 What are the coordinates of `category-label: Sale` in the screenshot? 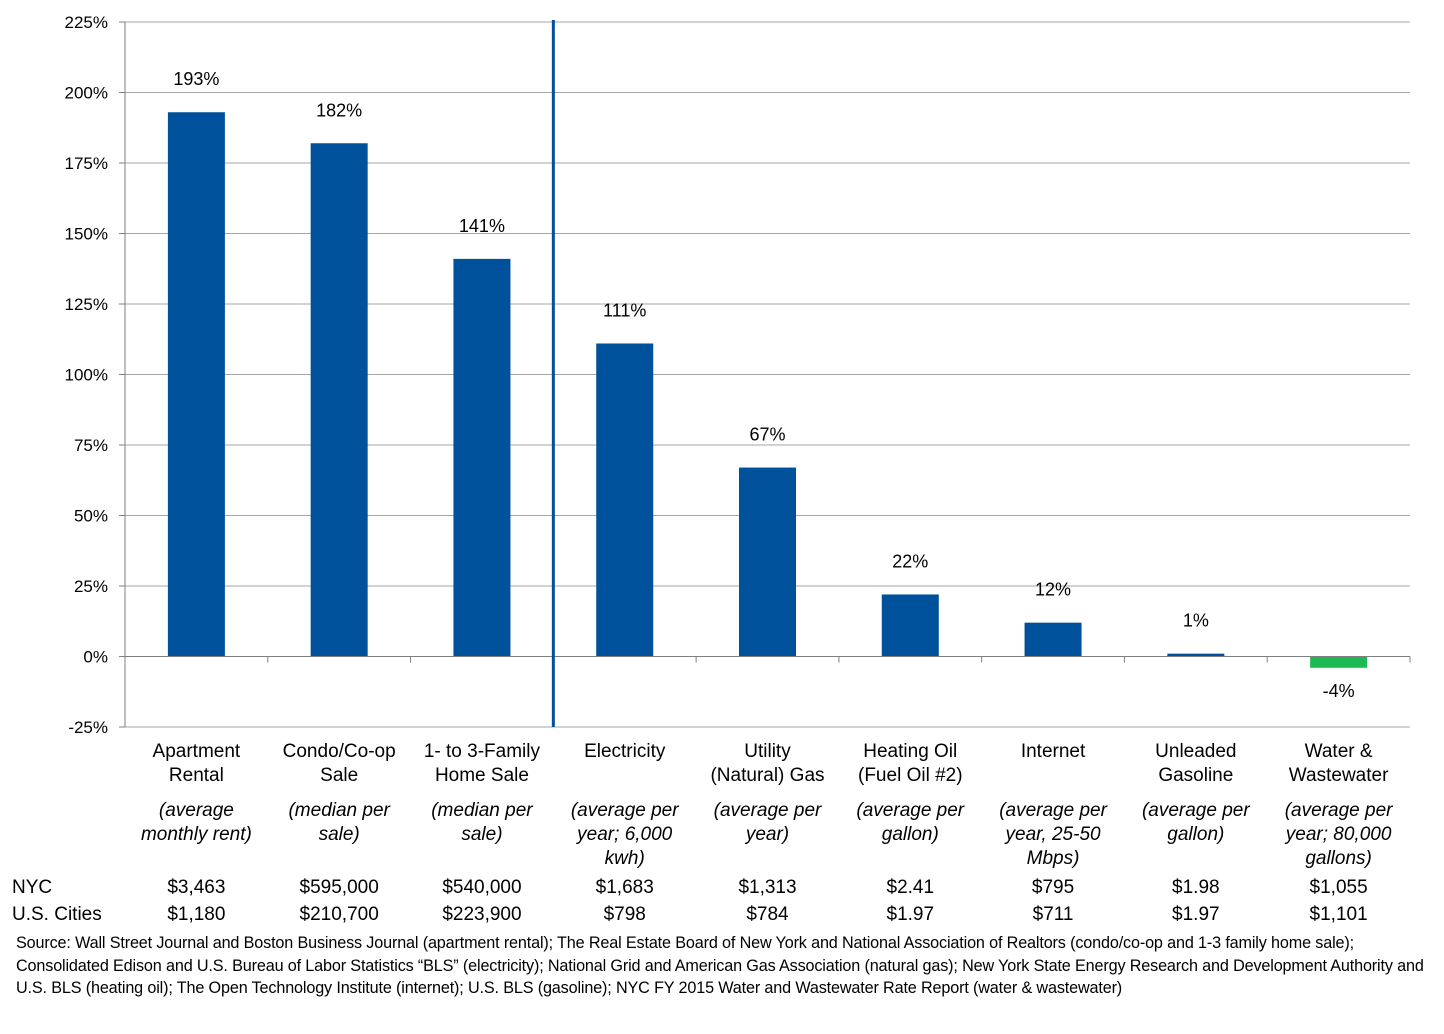 It's located at (339, 775).